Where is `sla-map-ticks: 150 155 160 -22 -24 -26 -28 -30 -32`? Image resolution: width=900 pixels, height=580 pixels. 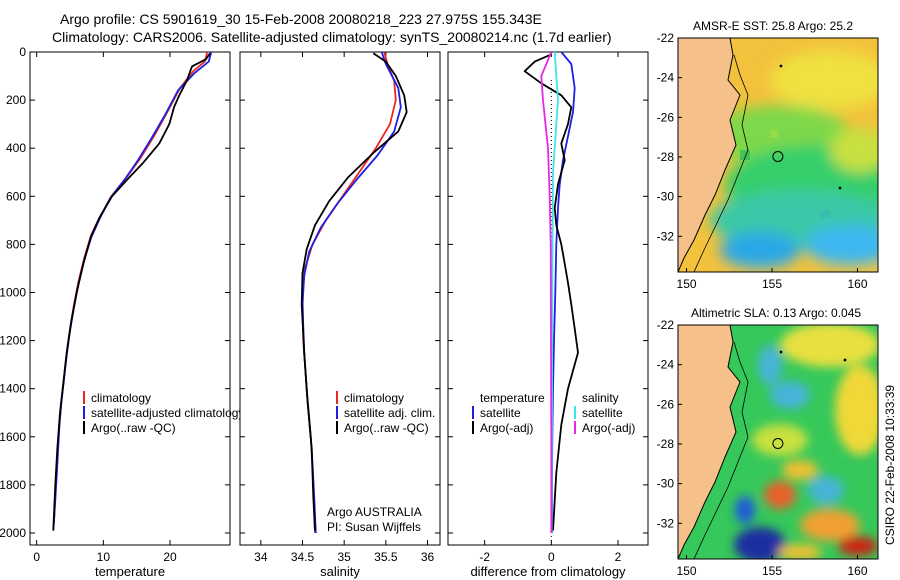
sla-map-ticks: 150 155 160 -22 -24 -26 -28 -30 -32 is located at coordinates (762, 448).